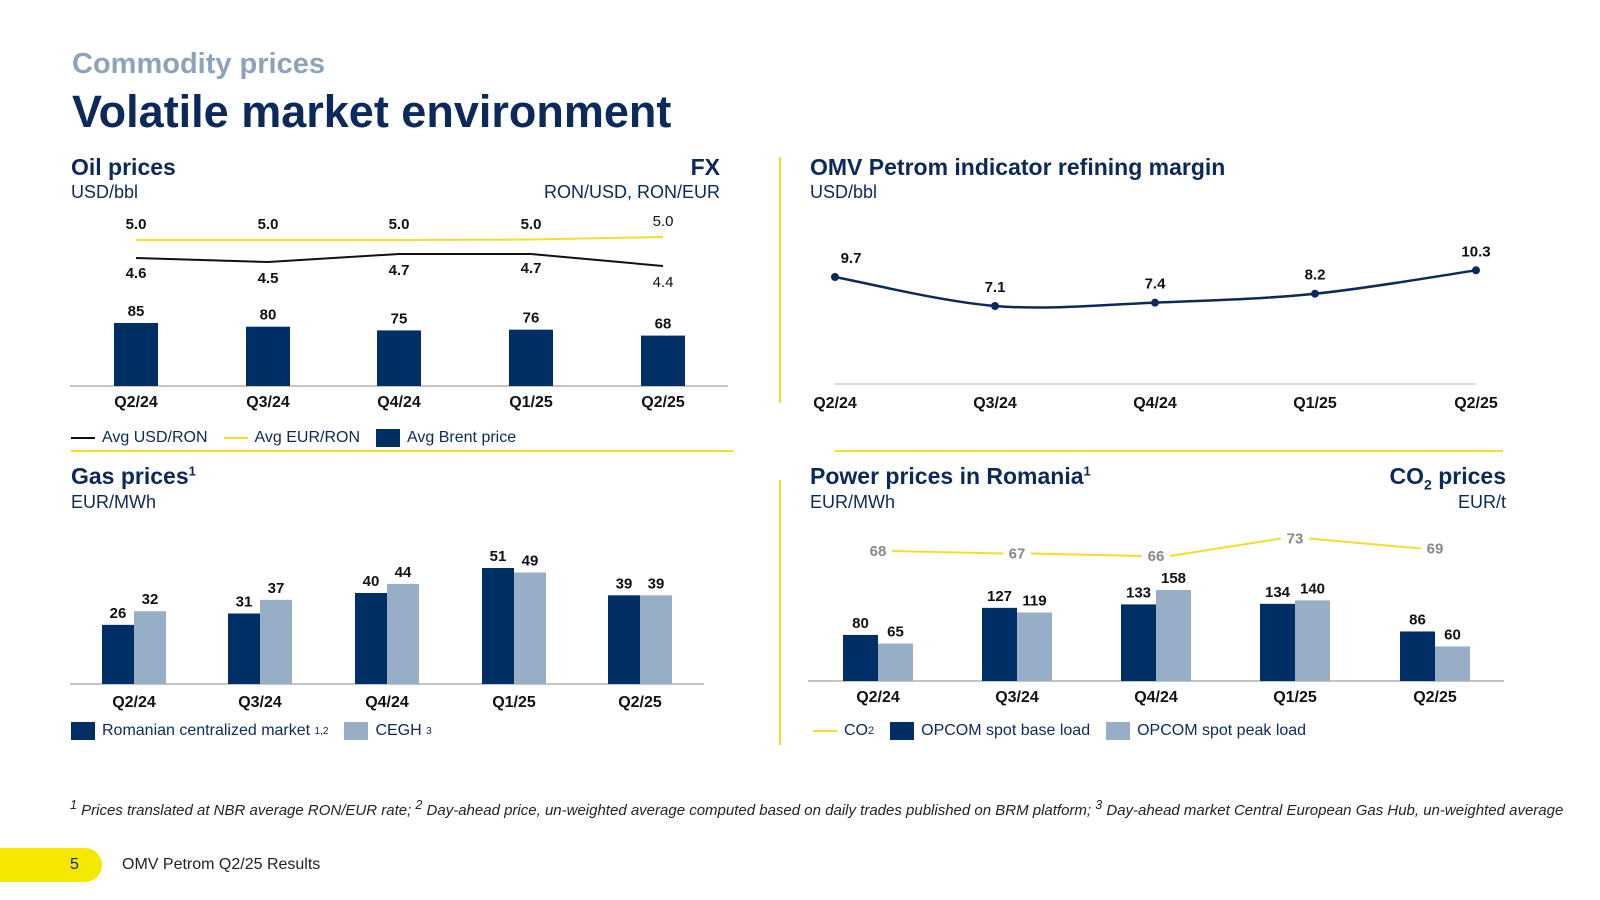 The image size is (1600, 900). I want to click on refining-panel-unit: USD/bbl, so click(844, 192).